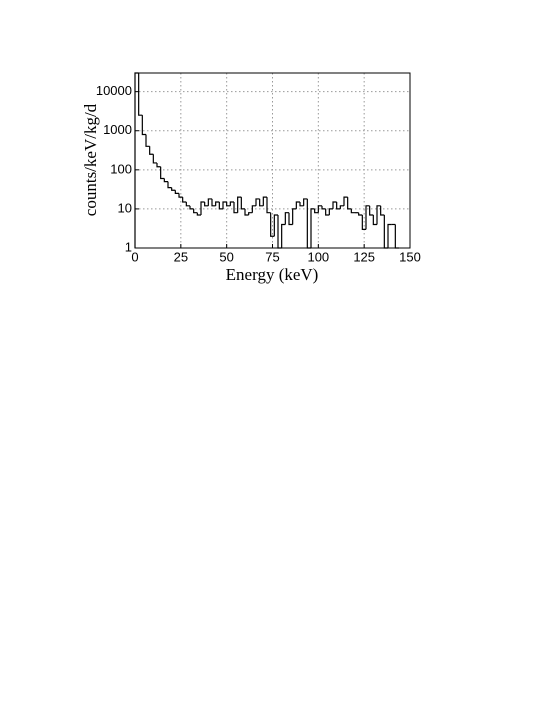 The height and width of the screenshot is (705, 545). Describe the element at coordinates (272, 256) in the screenshot. I see `x-tick-label: 75` at that location.